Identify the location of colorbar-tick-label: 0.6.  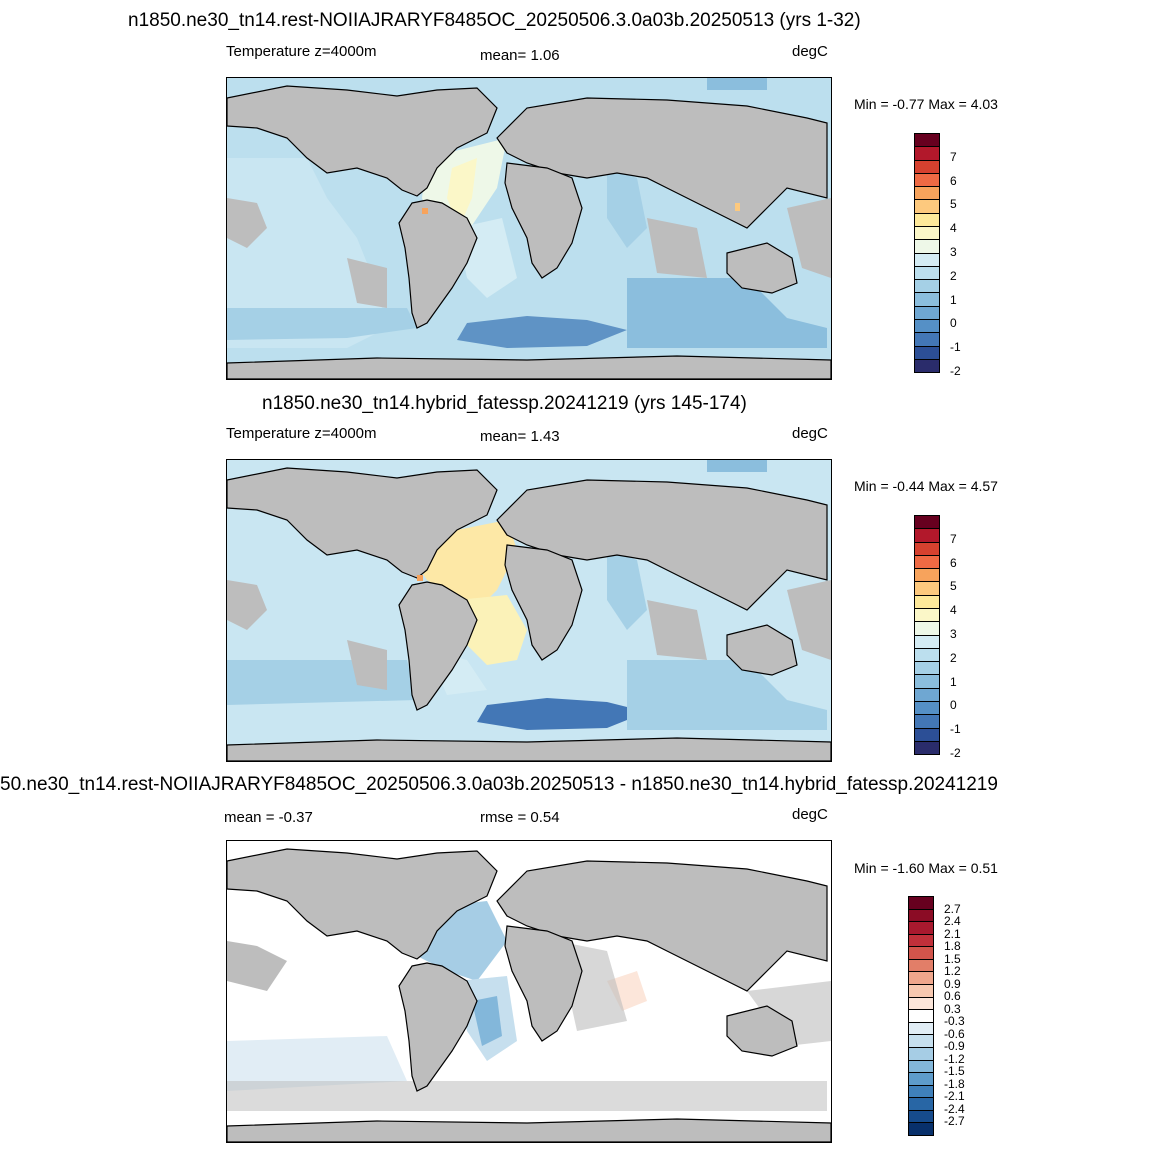
(952, 996).